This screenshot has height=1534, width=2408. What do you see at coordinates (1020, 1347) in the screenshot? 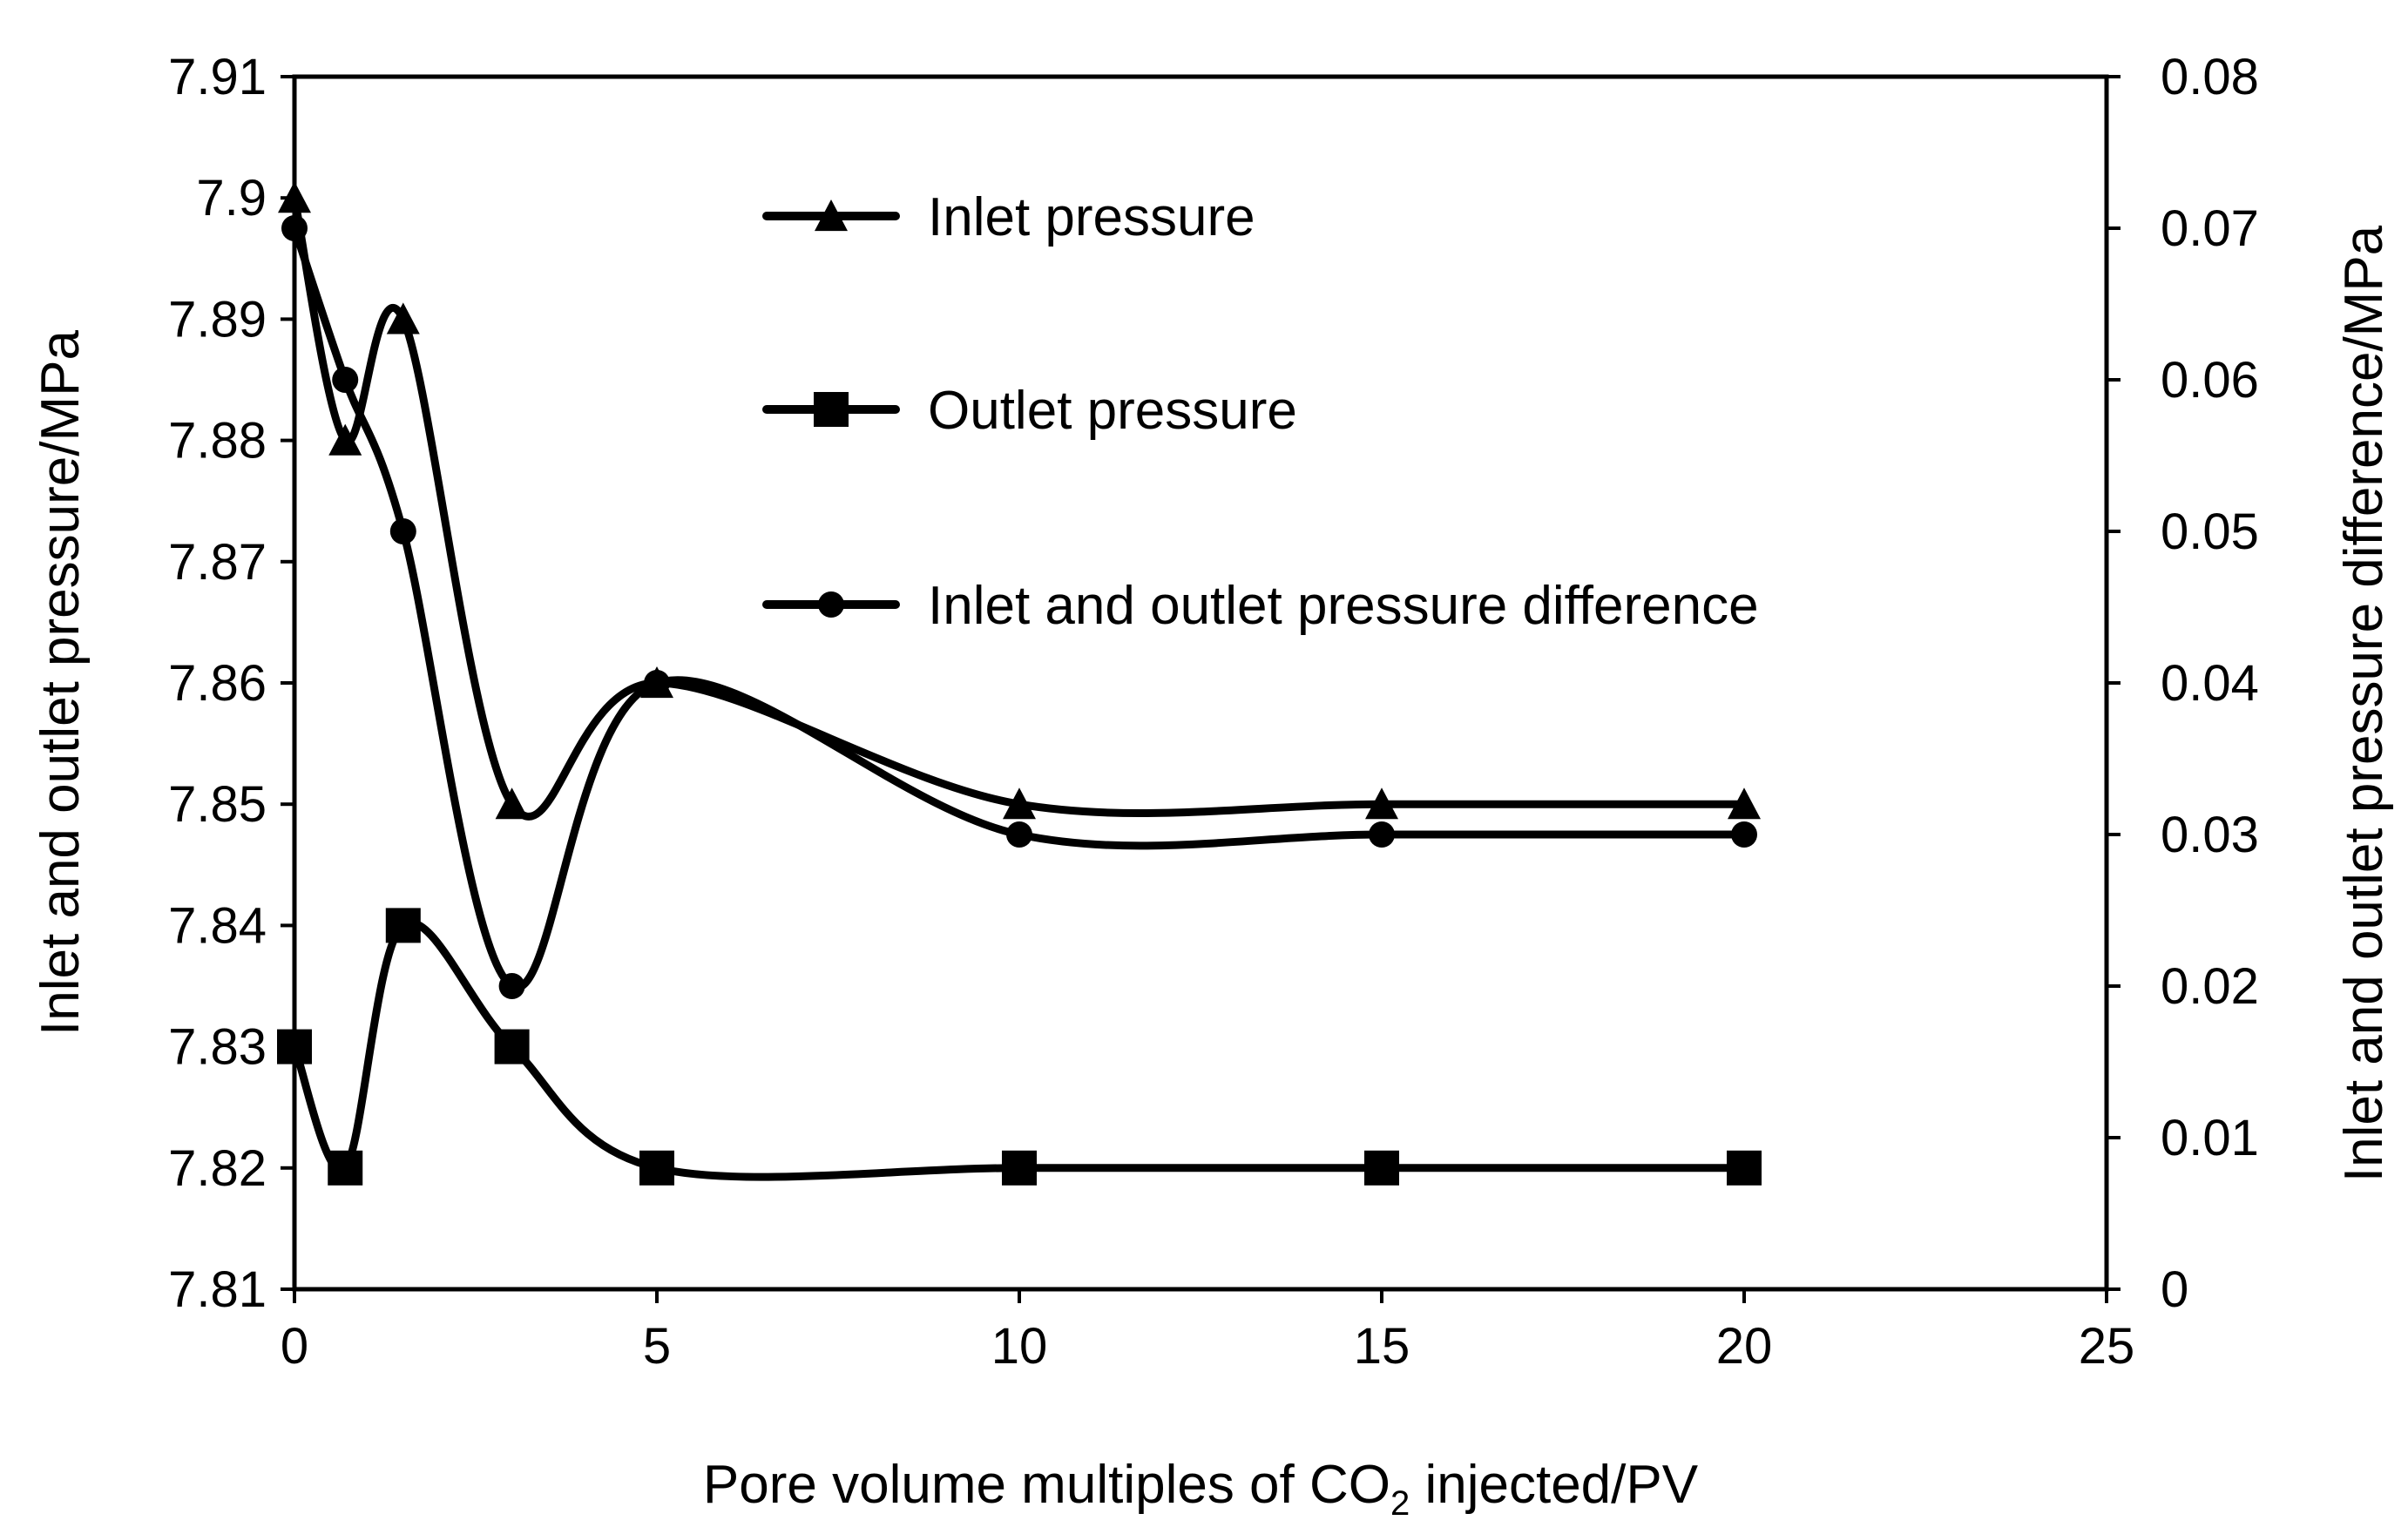
I see `x-tick-label: 10` at bounding box center [1020, 1347].